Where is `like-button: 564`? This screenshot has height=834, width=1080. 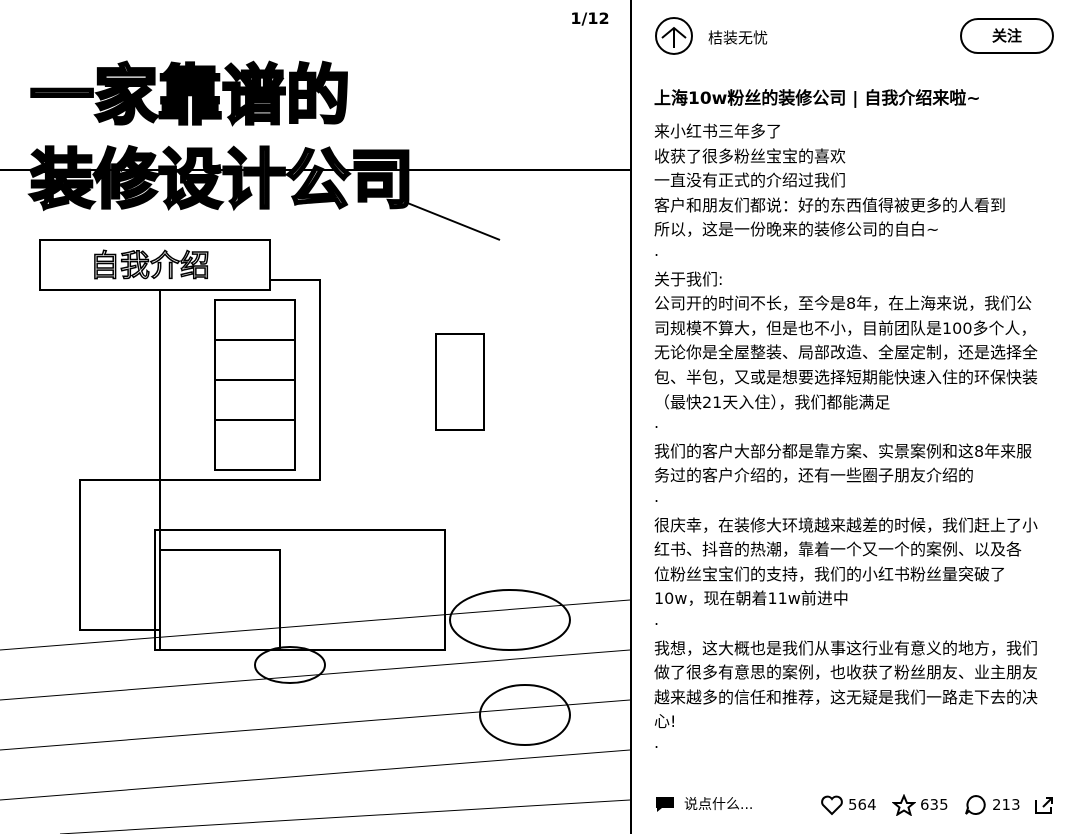
like-button: 564 is located at coordinates (848, 805).